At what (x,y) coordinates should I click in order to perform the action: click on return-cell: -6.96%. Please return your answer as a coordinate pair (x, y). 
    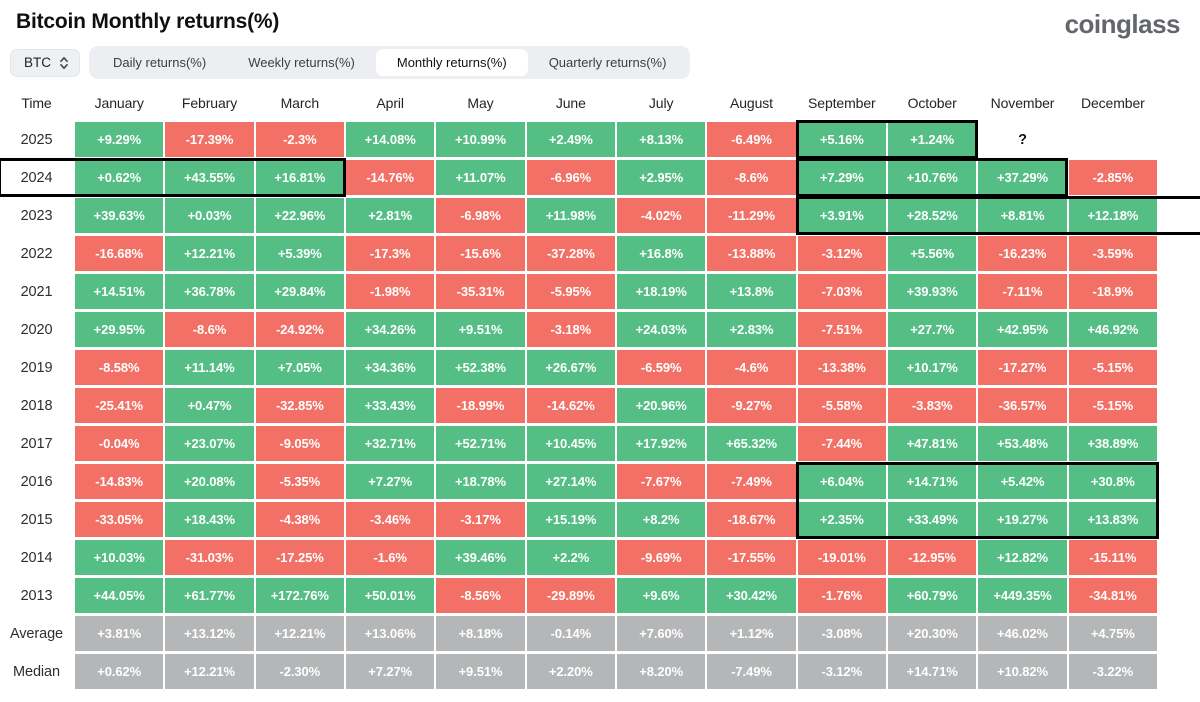
    Looking at the image, I should click on (570, 177).